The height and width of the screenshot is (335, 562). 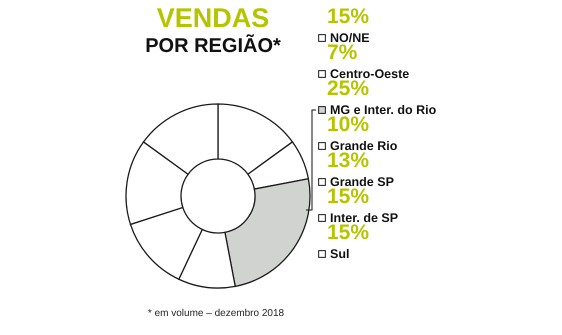 What do you see at coordinates (213, 45) in the screenshot?
I see `text: POR REGIÃO*` at bounding box center [213, 45].